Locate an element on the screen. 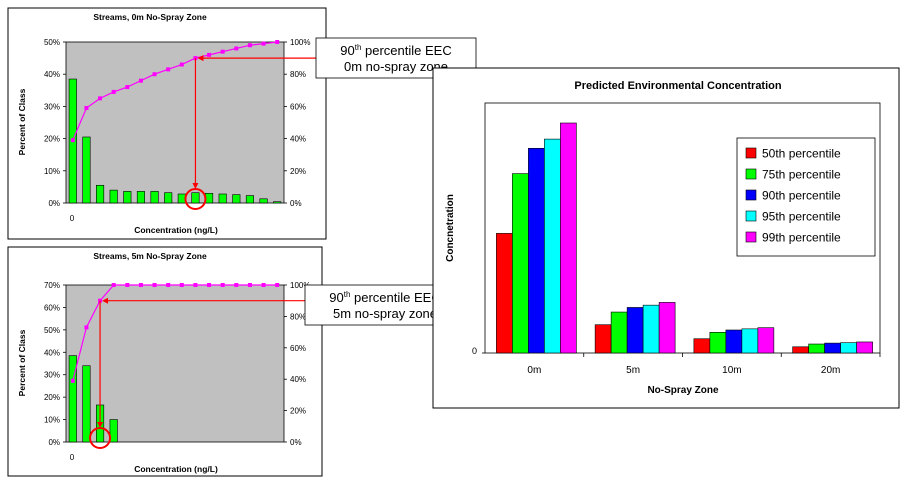  chart-5m-y-axis: 0% 10% 20% 30% 40% 50% 60% 70% is located at coordinates (55, 364).